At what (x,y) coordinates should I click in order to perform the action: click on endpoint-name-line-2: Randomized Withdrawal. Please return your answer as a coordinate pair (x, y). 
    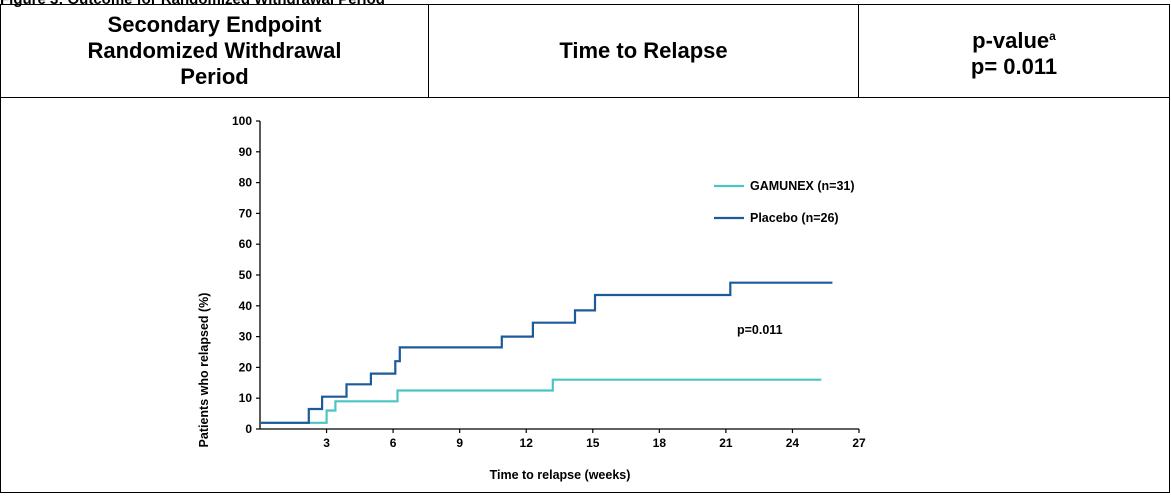
    Looking at the image, I should click on (214, 50).